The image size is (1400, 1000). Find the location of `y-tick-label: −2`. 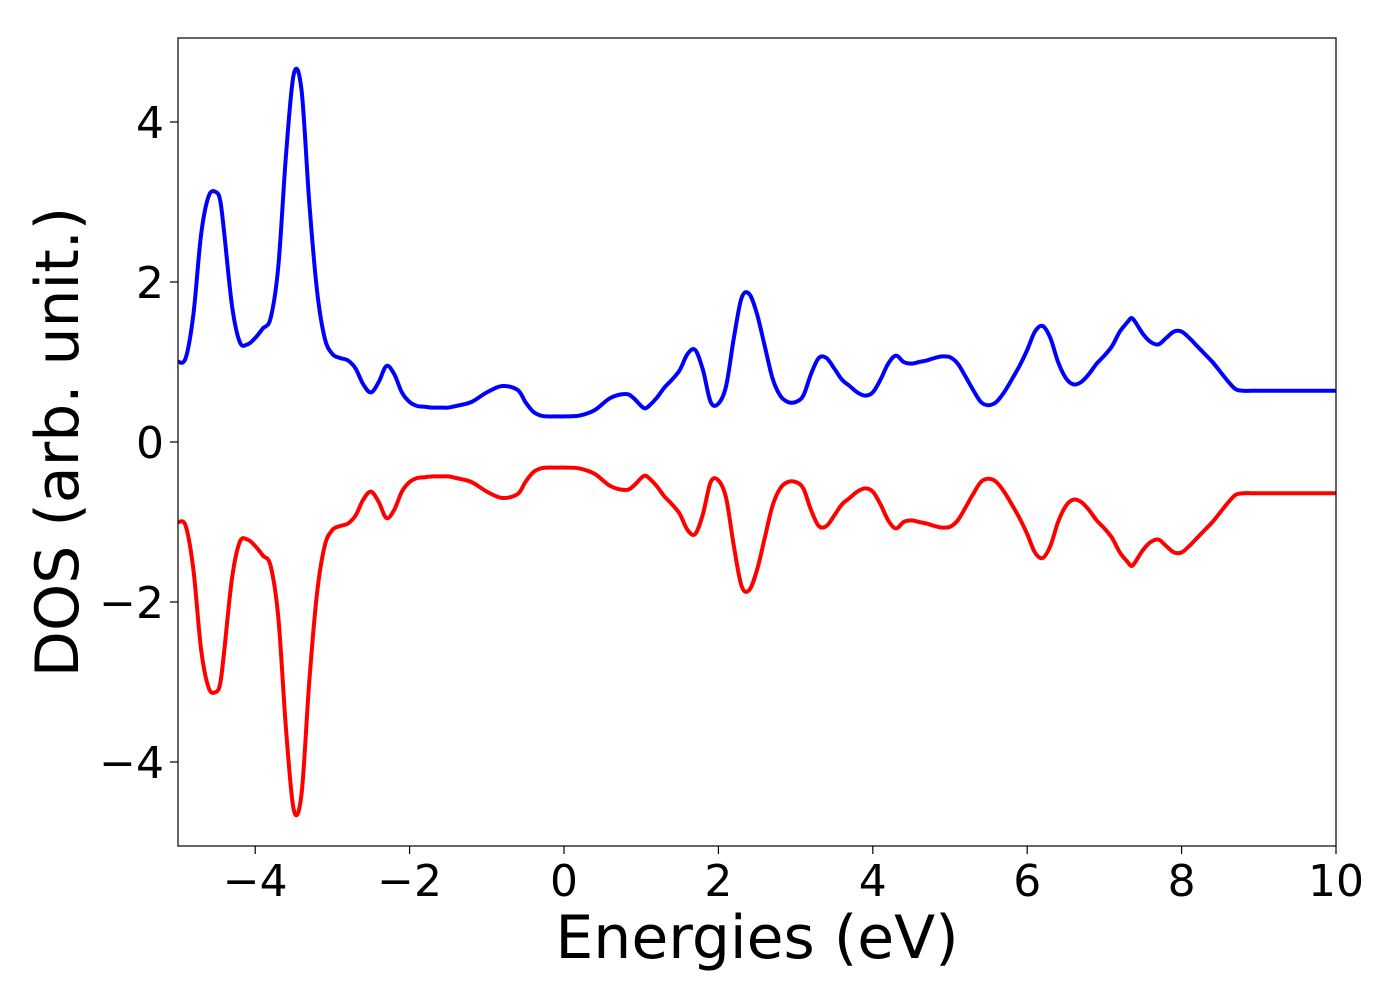

y-tick-label: −2 is located at coordinates (131, 603).